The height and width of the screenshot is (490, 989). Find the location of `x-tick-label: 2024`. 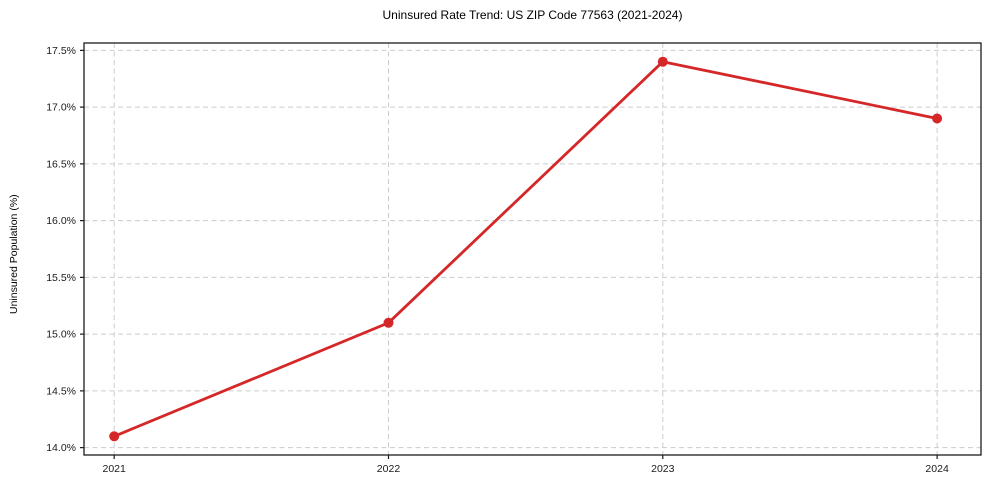

x-tick-label: 2024 is located at coordinates (937, 469).